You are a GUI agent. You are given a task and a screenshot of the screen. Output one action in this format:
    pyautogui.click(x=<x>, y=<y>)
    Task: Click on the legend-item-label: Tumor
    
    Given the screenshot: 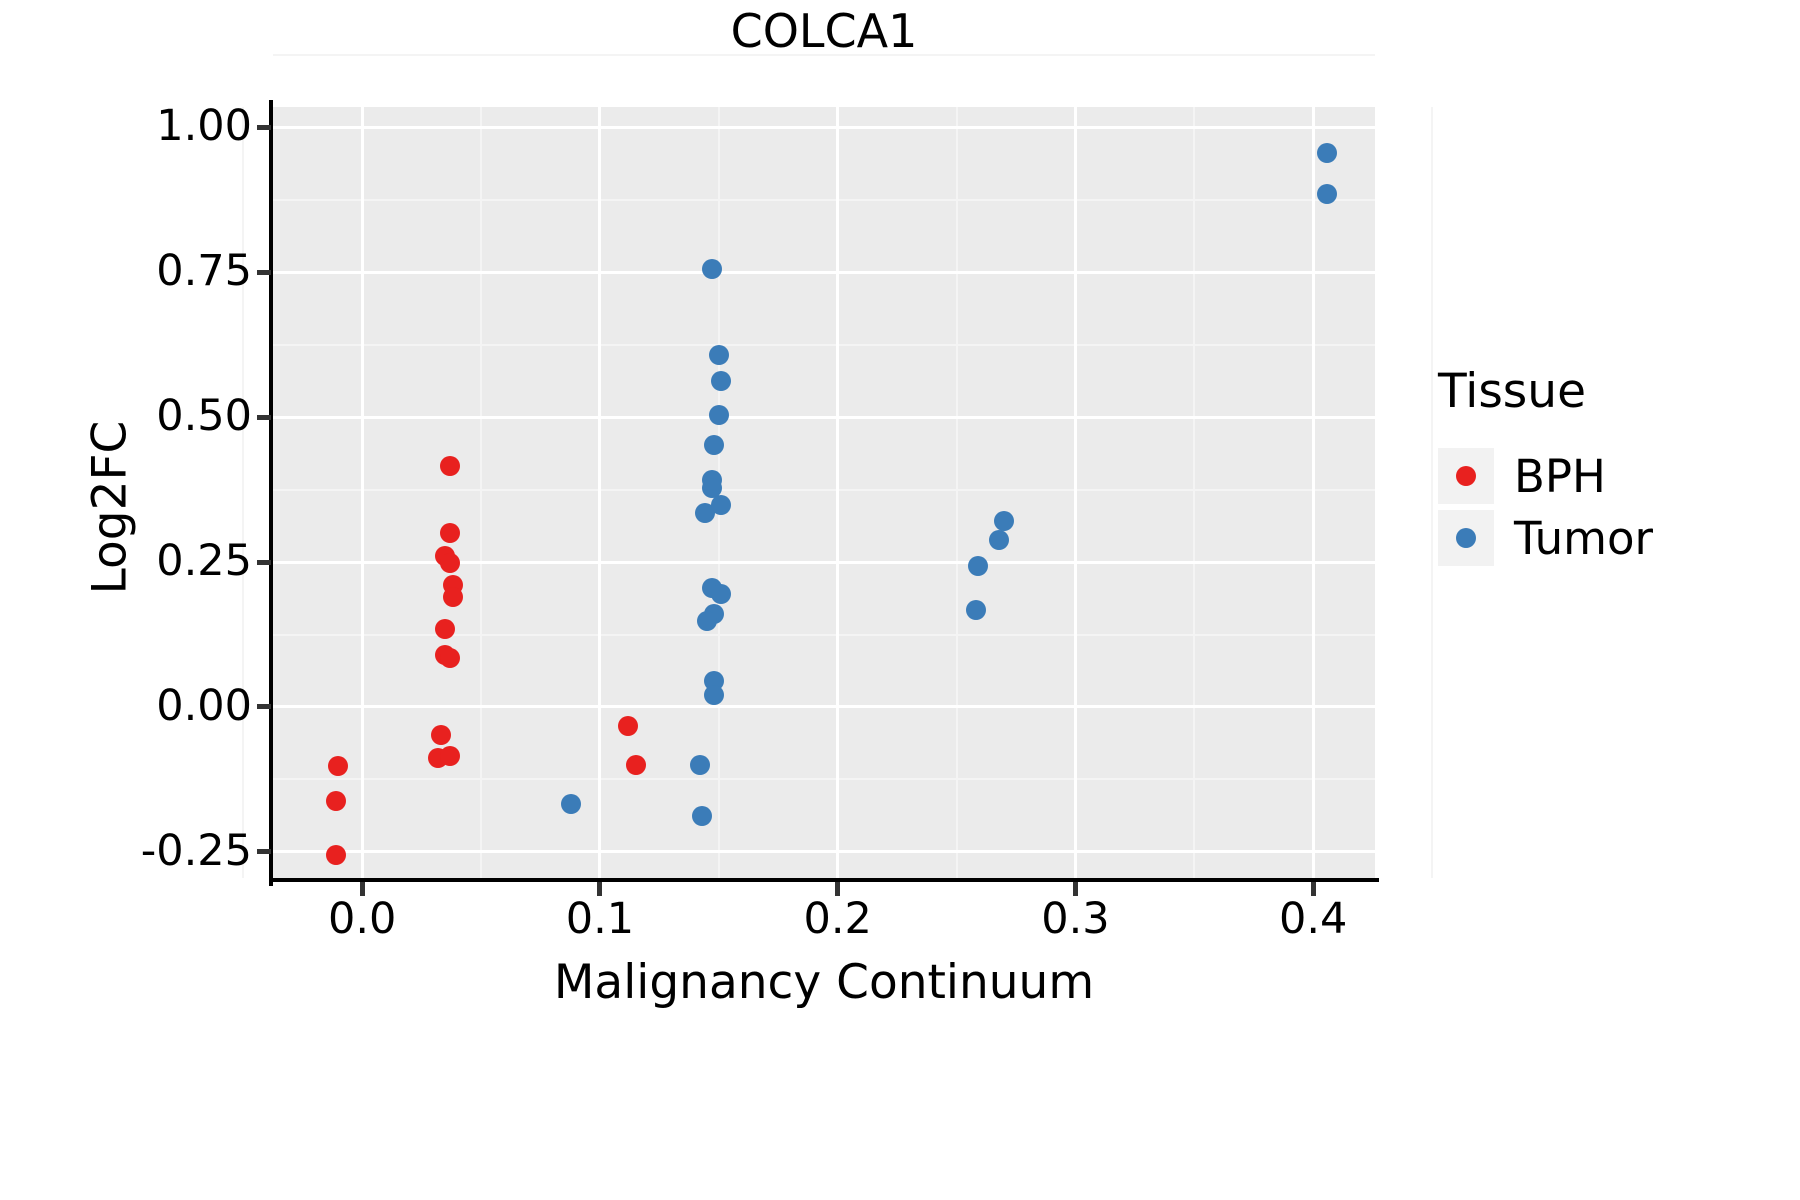 What is the action you would take?
    pyautogui.click(x=1584, y=538)
    